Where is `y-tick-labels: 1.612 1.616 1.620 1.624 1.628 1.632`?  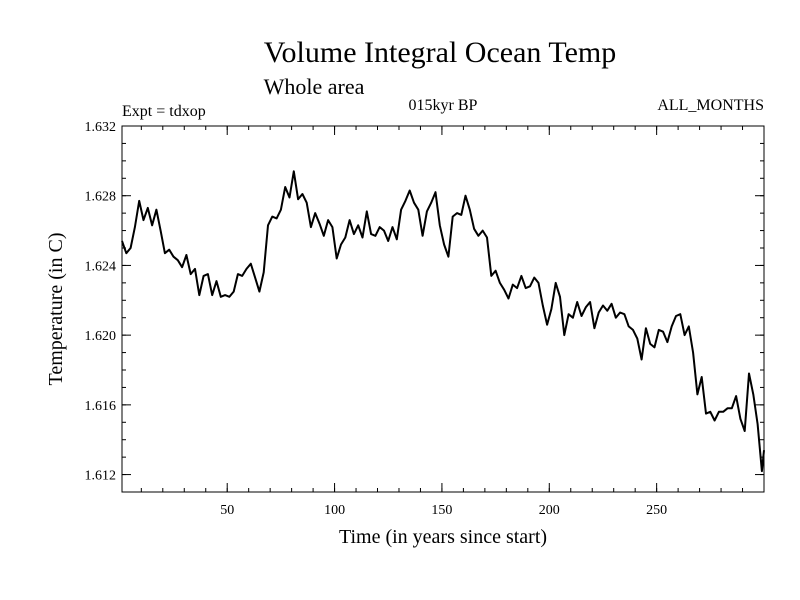 y-tick-labels: 1.612 1.616 1.620 1.624 1.628 1.632 is located at coordinates (101, 302).